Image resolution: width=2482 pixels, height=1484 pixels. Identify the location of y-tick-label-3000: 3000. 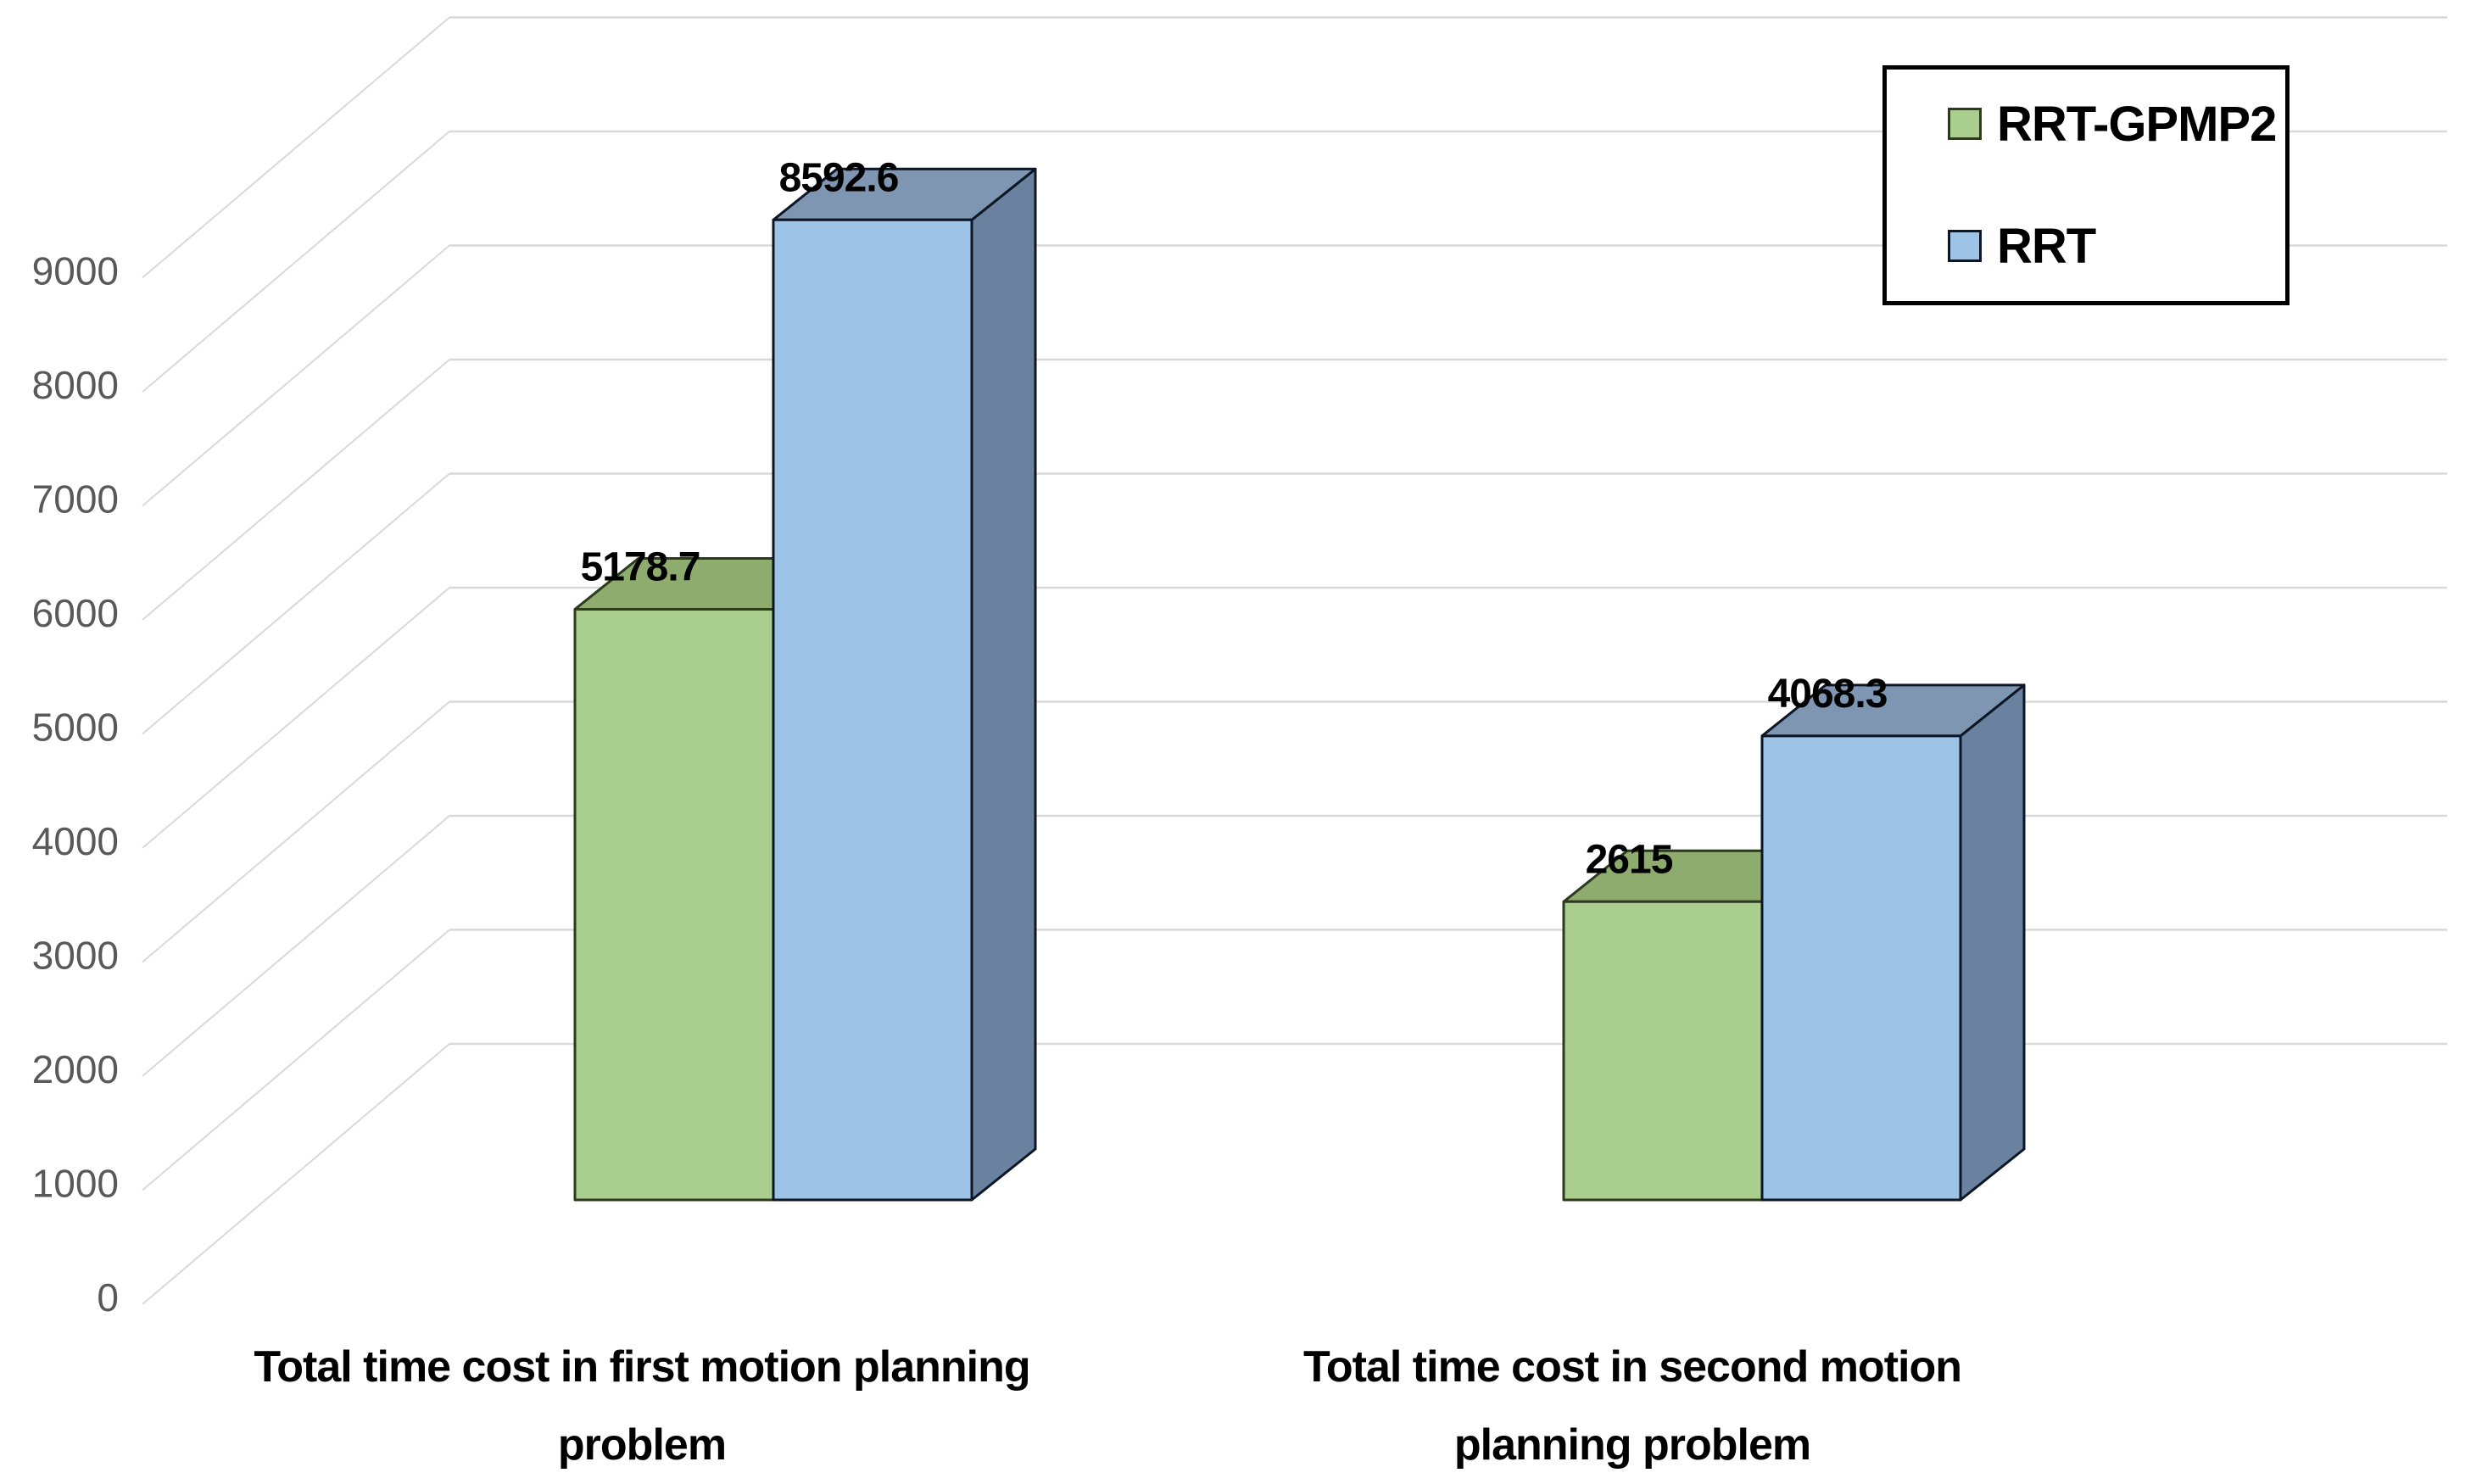
(76, 956).